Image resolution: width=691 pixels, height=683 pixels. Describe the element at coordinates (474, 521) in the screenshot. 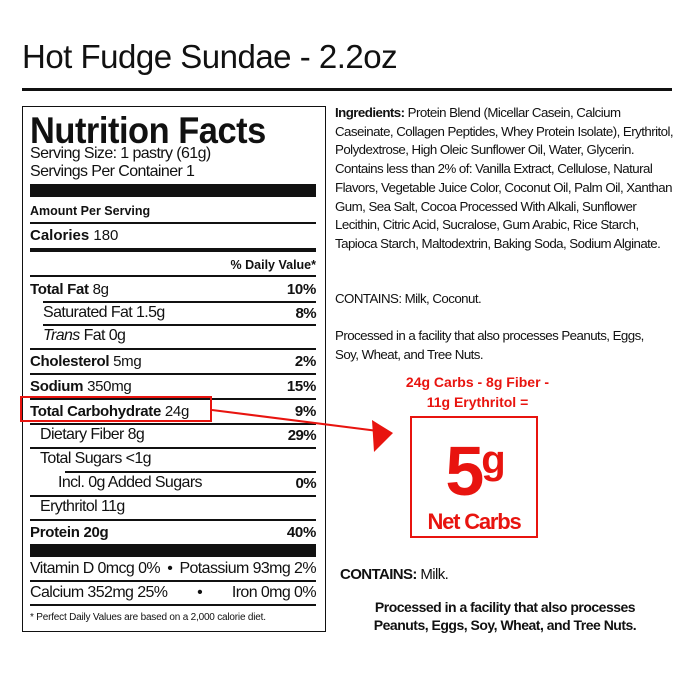

I see `net-carbs-label: Net Carbs` at that location.